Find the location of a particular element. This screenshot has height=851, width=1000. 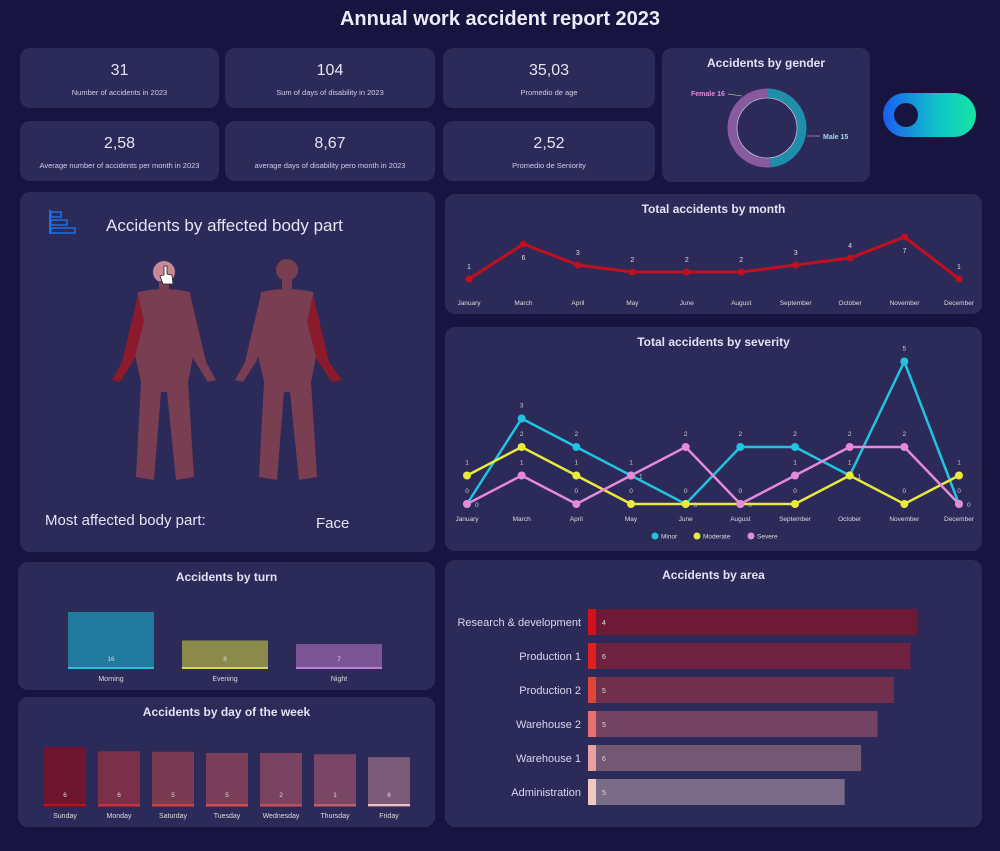

turn-data-label: 16 is located at coordinates (111, 659).